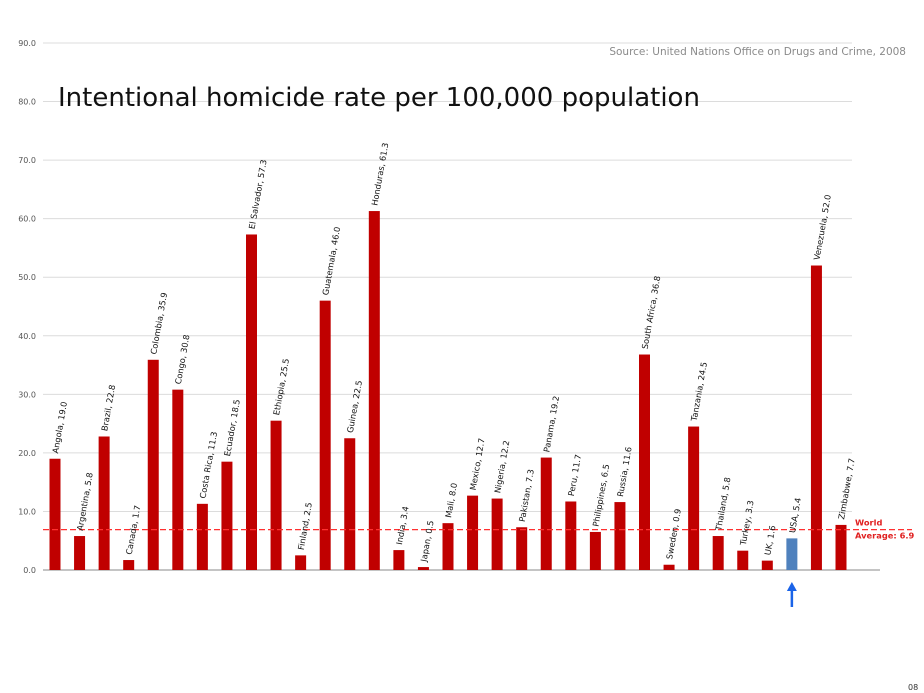 This screenshot has height=693, width=924. Describe the element at coordinates (227, 515) in the screenshot. I see `bar-ecuador` at that location.